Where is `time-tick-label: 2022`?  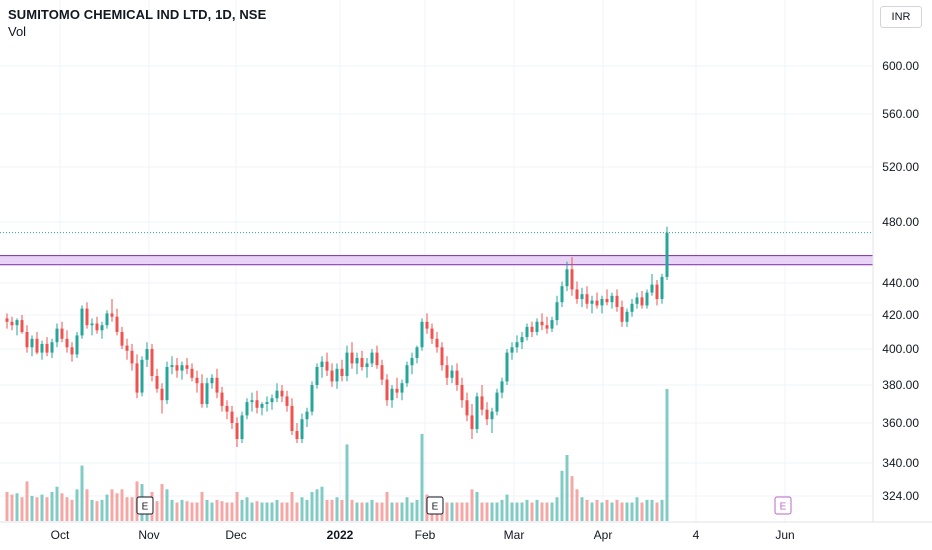 time-tick-label: 2022 is located at coordinates (340, 535).